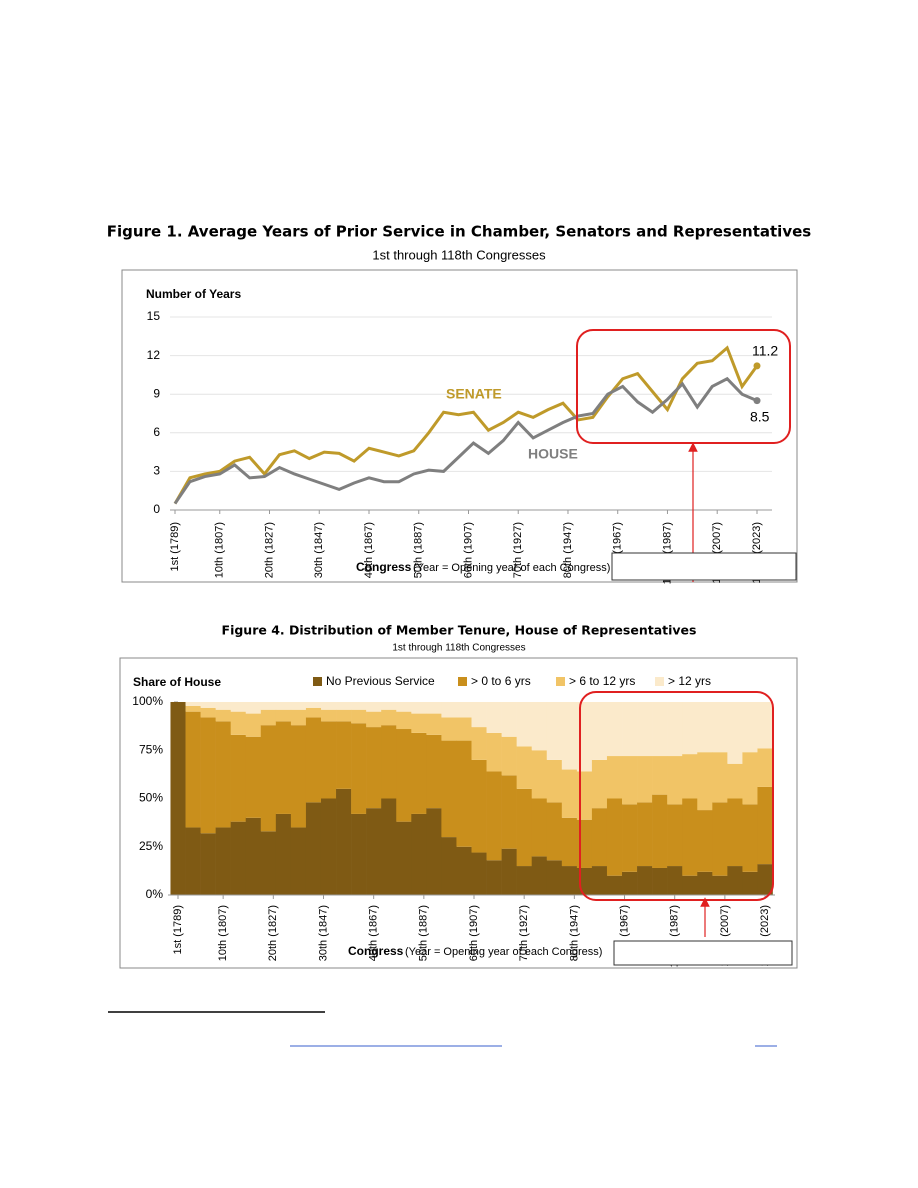 The image size is (918, 1188). What do you see at coordinates (151, 846) in the screenshot?
I see `y-tick-label: 25%` at bounding box center [151, 846].